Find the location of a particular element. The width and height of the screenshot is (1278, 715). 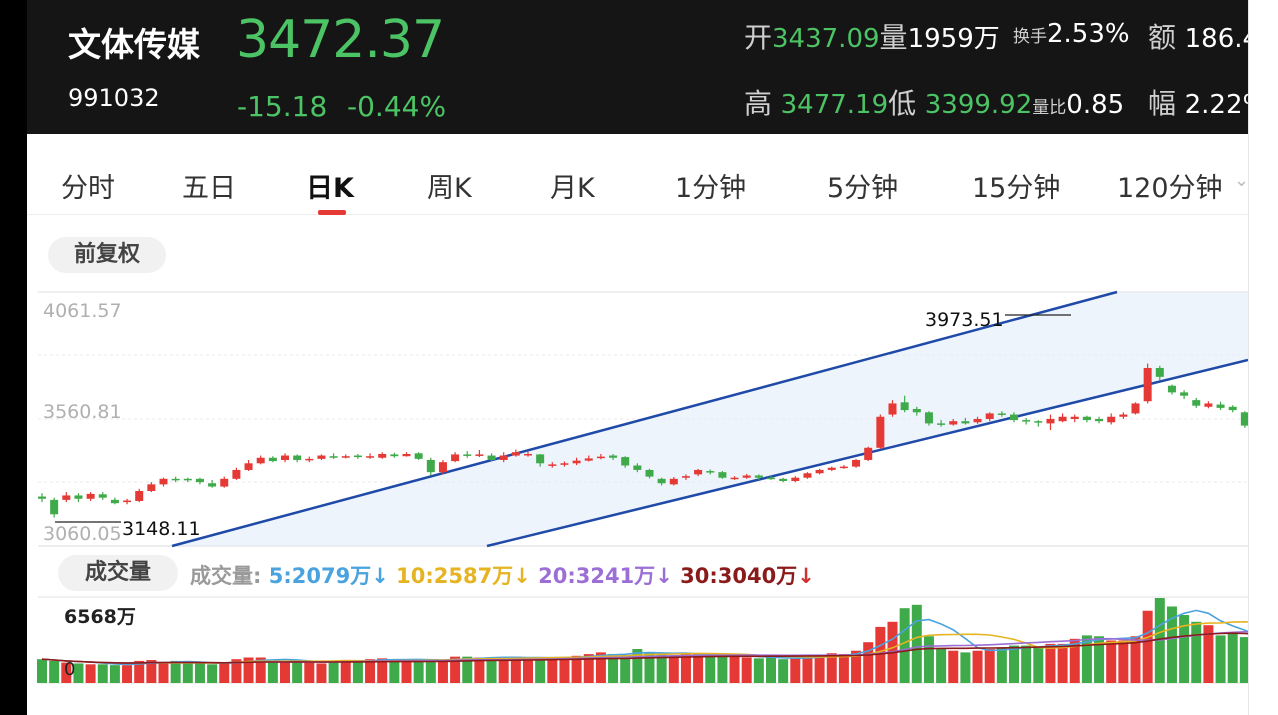

low-value: 3399.92 is located at coordinates (978, 105).